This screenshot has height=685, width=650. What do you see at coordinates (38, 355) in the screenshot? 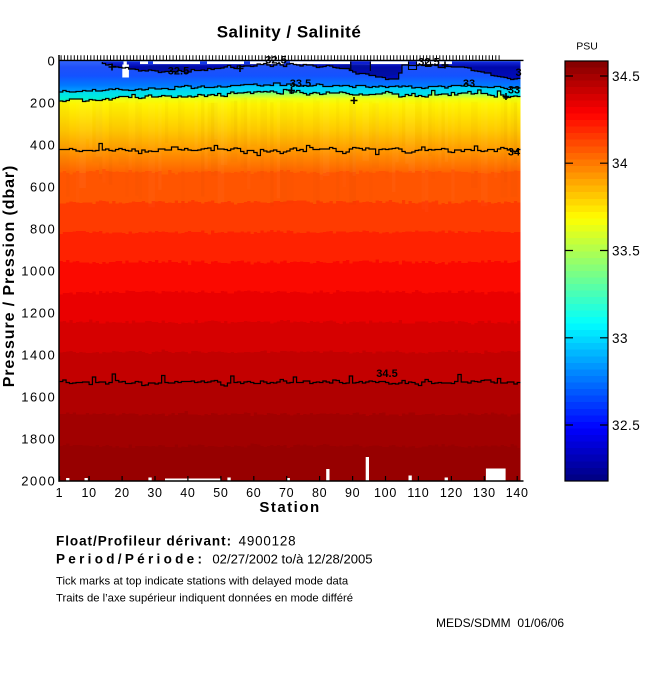
I see `svg-text: 1400` at bounding box center [38, 355].